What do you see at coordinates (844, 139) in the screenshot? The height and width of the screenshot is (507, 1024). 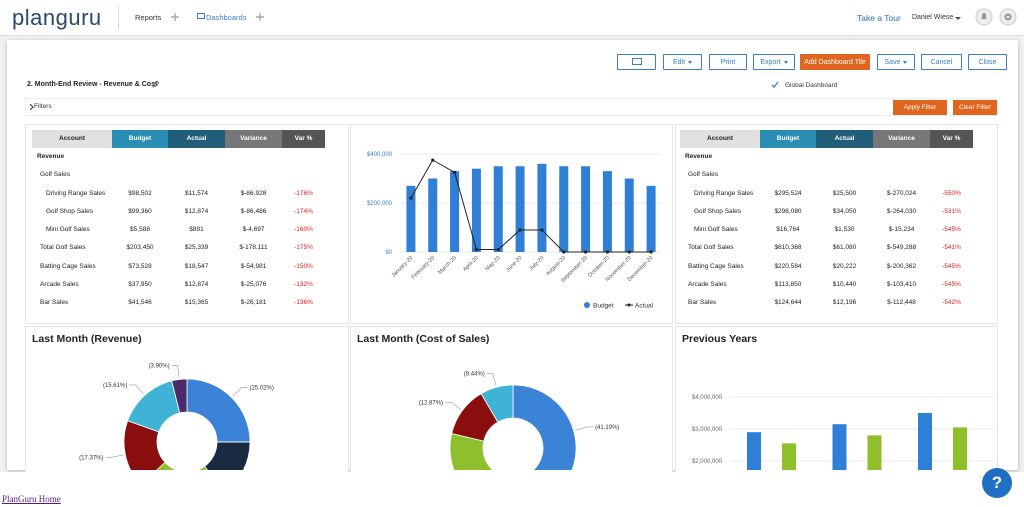 I see `column-header: Actual` at bounding box center [844, 139].